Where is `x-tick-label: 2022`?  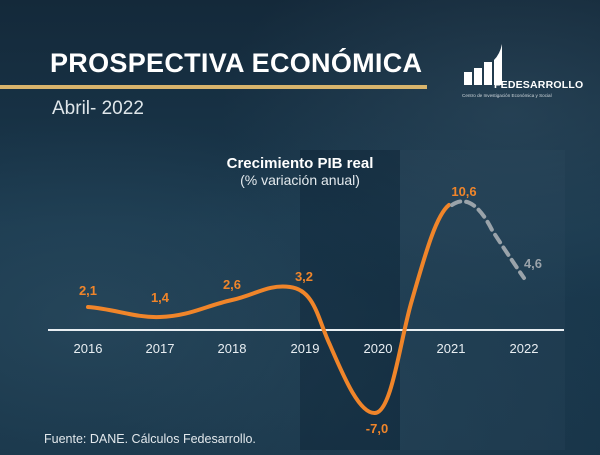 x-tick-label: 2022 is located at coordinates (524, 348).